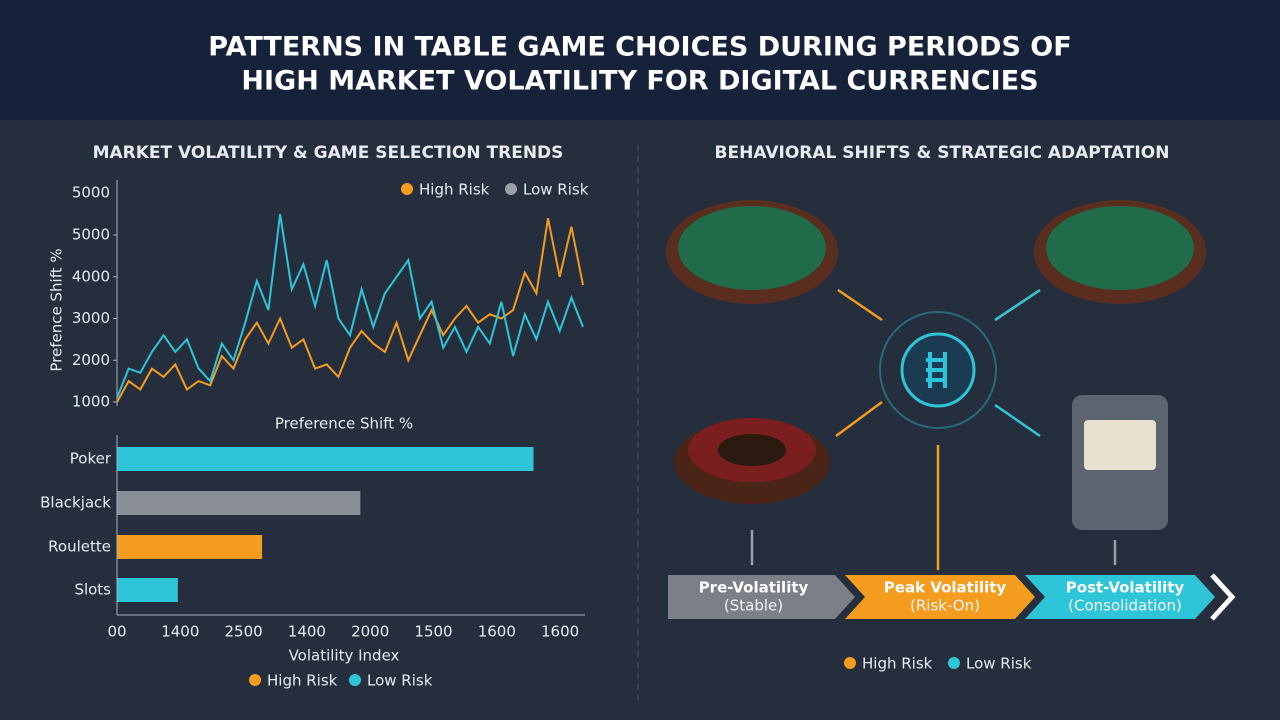 Image resolution: width=1280 pixels, height=720 pixels. Describe the element at coordinates (370, 632) in the screenshot. I see `x-tick-label: 2000` at that location.